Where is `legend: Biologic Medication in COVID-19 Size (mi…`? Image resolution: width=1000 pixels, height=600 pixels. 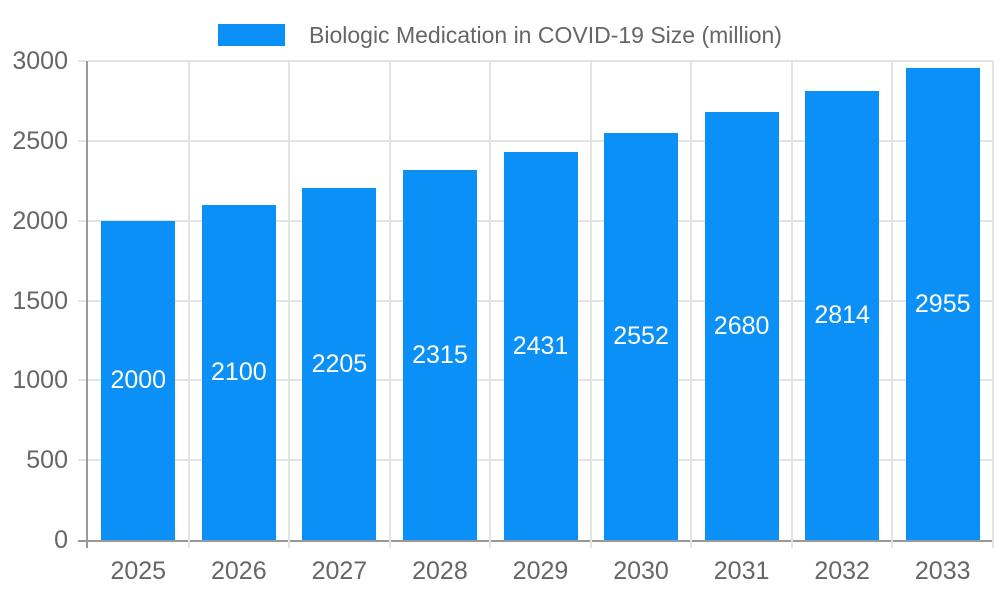 legend: Biologic Medication in COVID-19 Size (mi… is located at coordinates (500, 35).